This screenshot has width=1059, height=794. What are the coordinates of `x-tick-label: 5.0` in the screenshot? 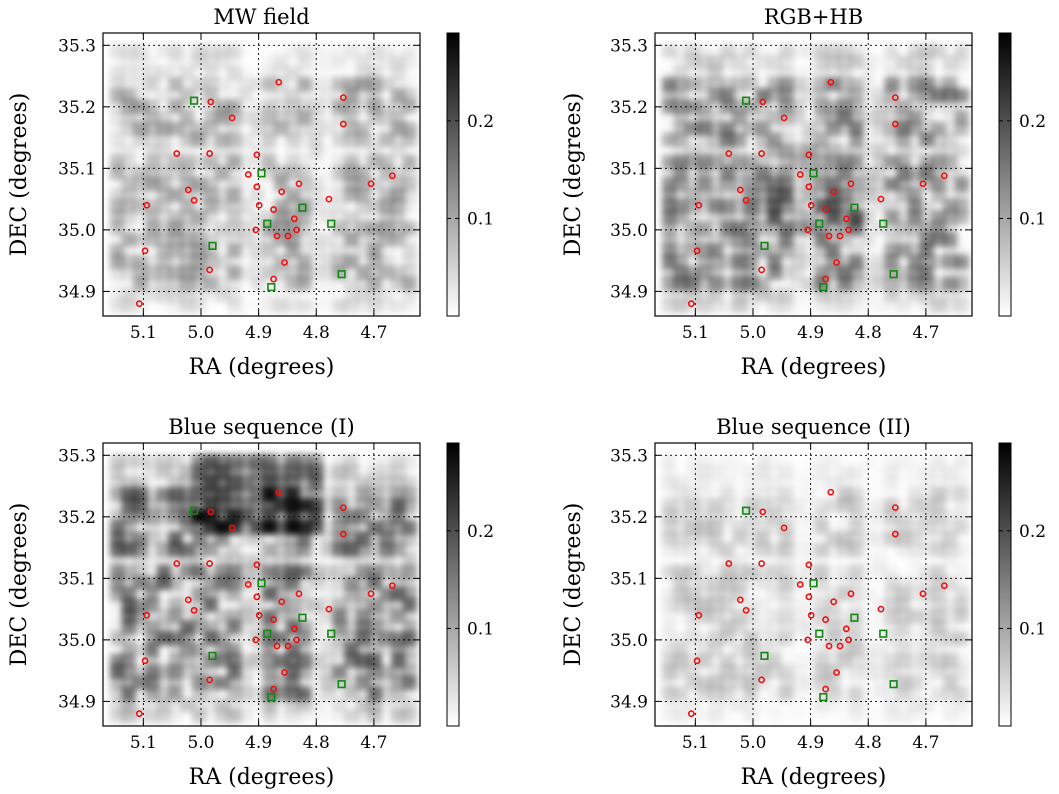 It's located at (200, 333).